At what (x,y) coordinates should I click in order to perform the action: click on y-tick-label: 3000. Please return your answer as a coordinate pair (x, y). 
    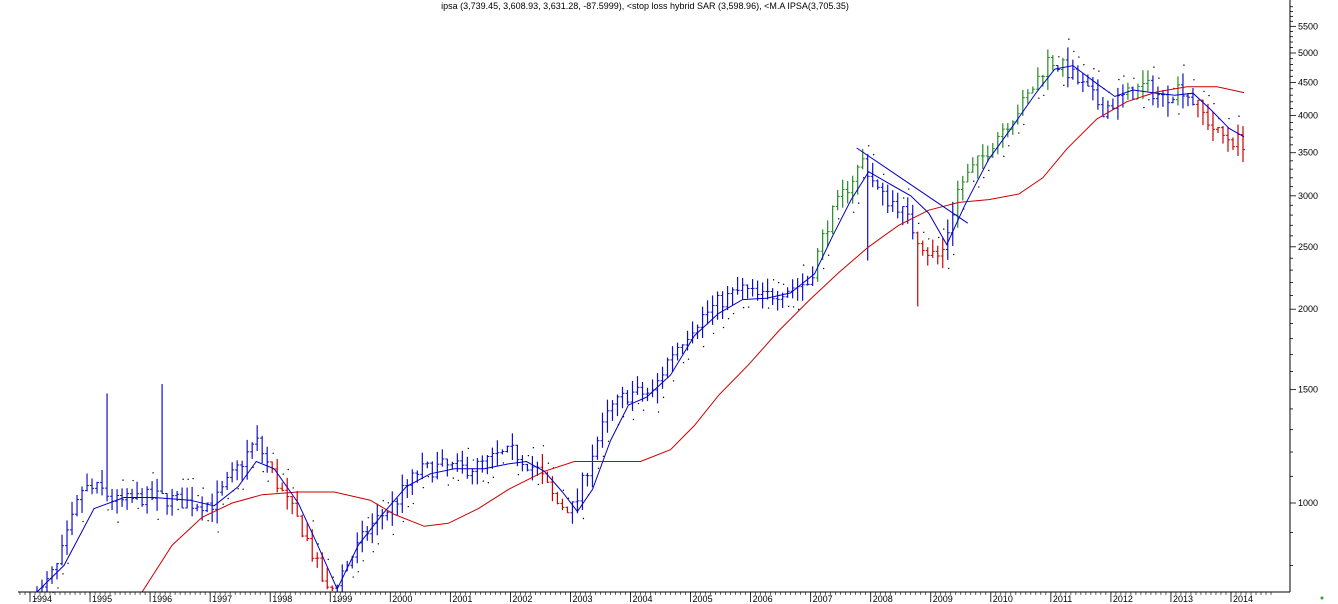
    Looking at the image, I should click on (1308, 196).